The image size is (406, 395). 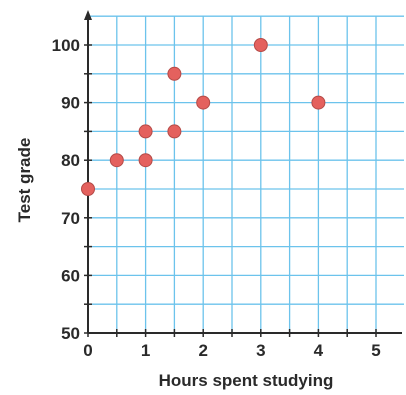 I want to click on y-tick-label: 70, so click(x=70, y=218).